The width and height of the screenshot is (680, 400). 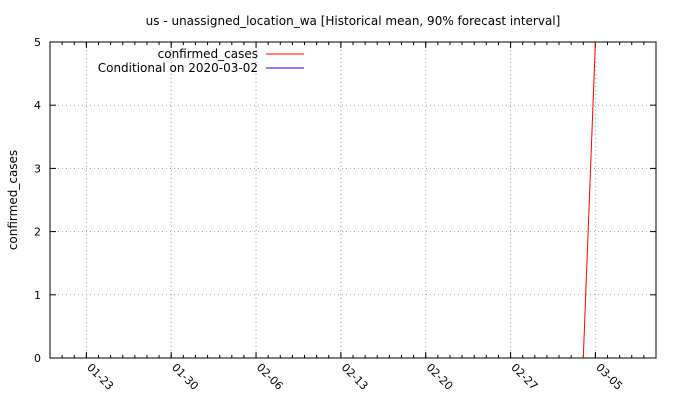 What do you see at coordinates (37, 232) in the screenshot?
I see `y-tick-label: 2` at bounding box center [37, 232].